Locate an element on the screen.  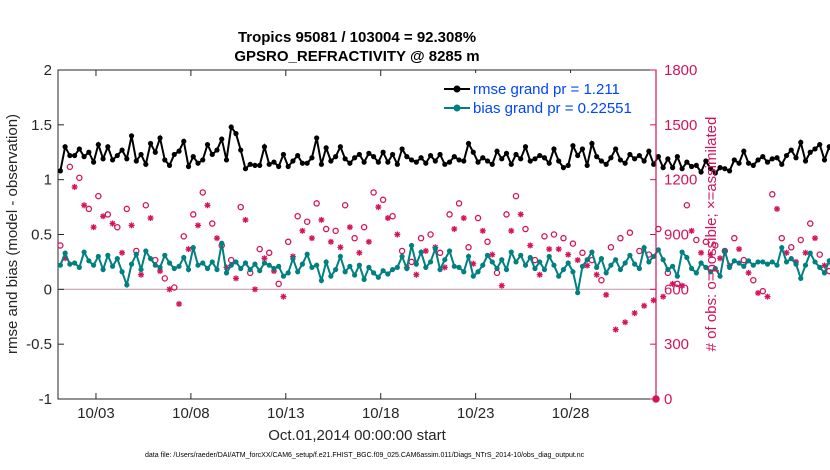
y-left-tick-label: -1 is located at coordinates (45, 399).